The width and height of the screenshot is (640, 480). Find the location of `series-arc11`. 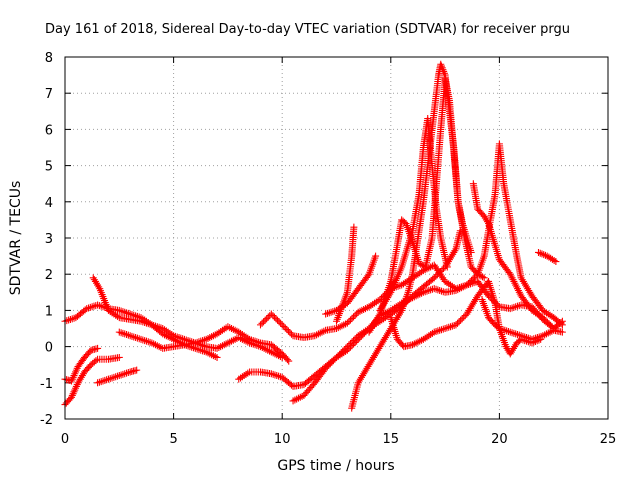

series-arc11 is located at coordinates (413, 214).